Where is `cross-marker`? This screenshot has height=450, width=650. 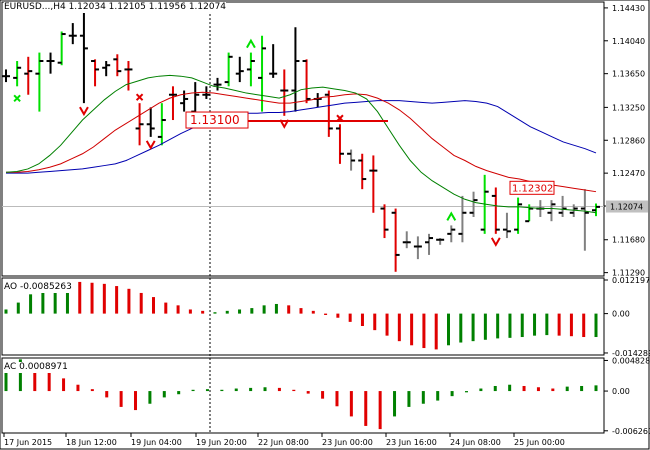
cross-marker is located at coordinates (17, 98).